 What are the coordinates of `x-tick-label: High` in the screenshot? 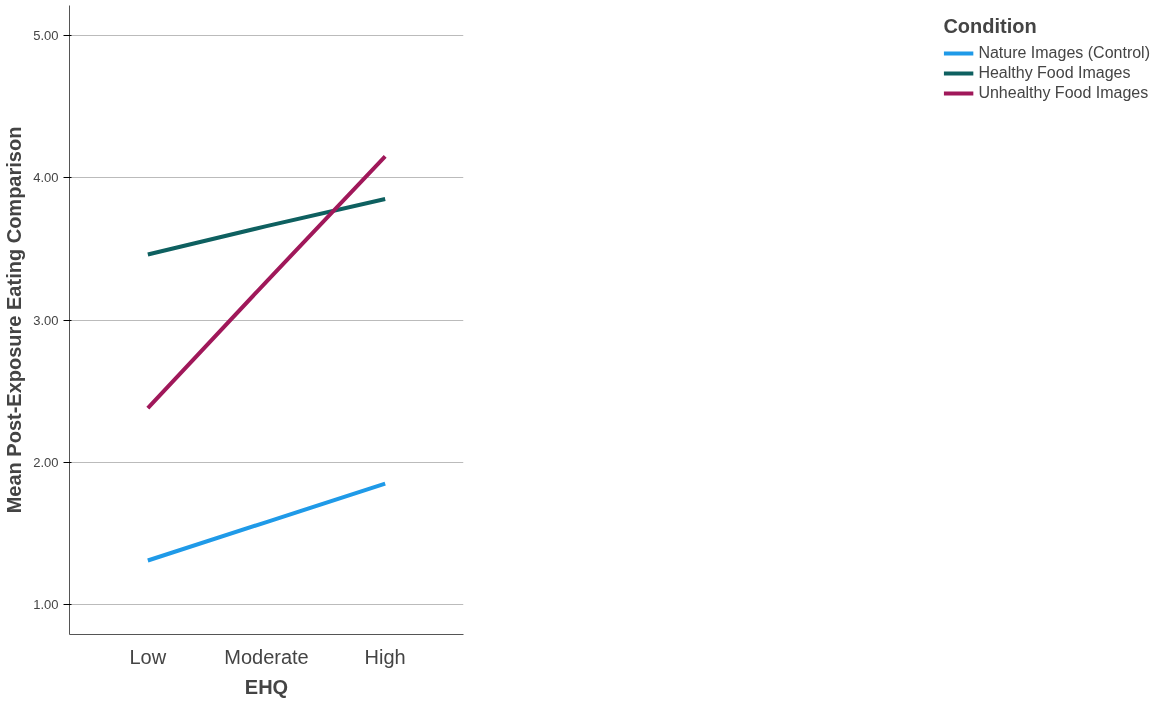 It's located at (385, 656).